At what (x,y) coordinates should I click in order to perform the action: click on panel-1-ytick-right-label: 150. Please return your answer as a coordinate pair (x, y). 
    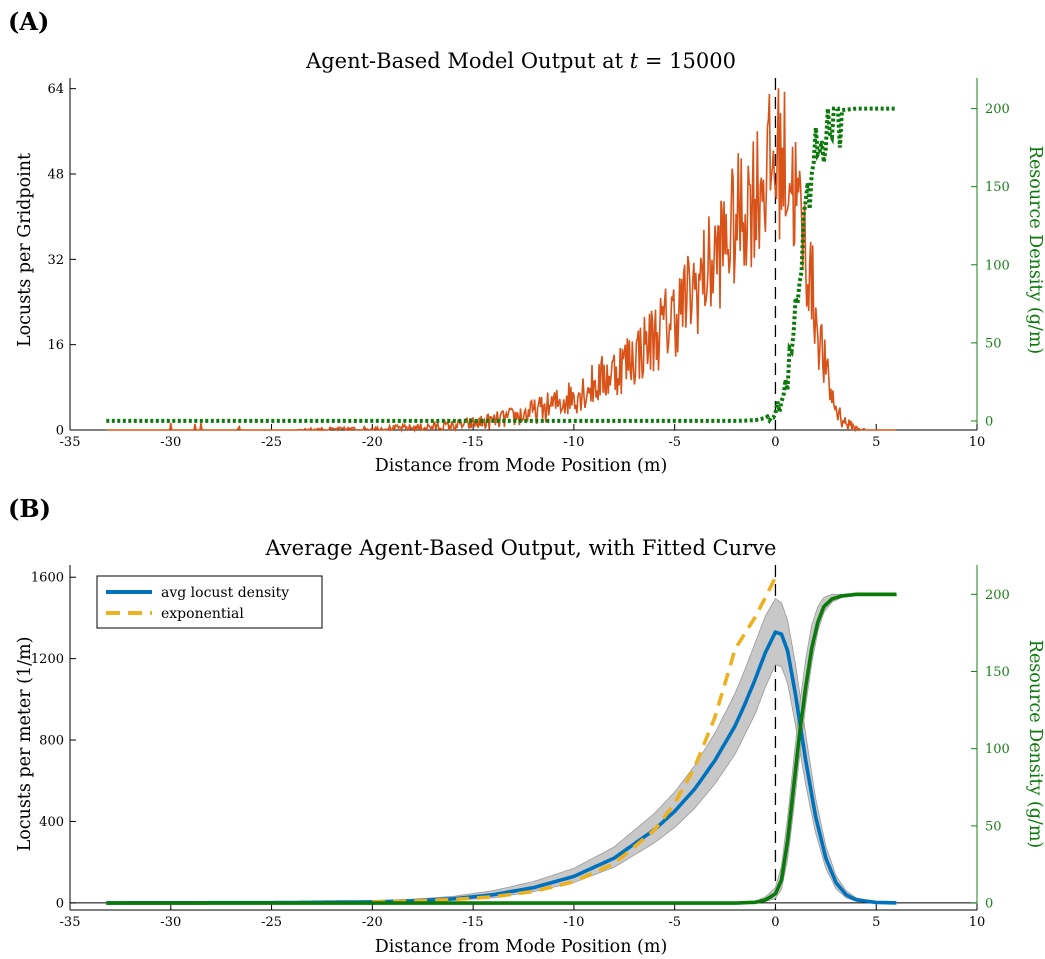
    Looking at the image, I should click on (997, 672).